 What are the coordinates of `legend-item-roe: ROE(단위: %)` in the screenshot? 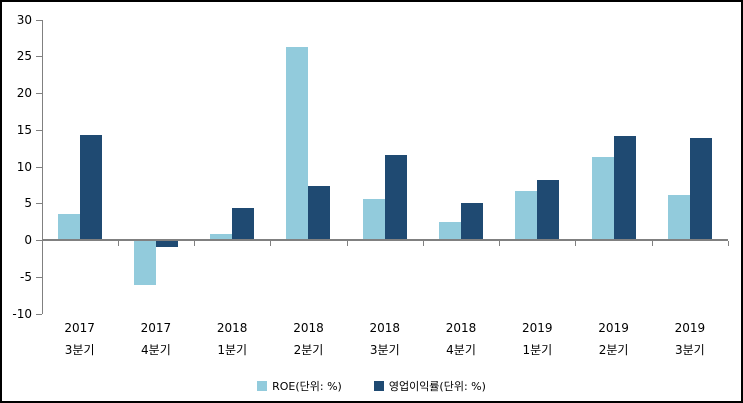 It's located at (299, 386).